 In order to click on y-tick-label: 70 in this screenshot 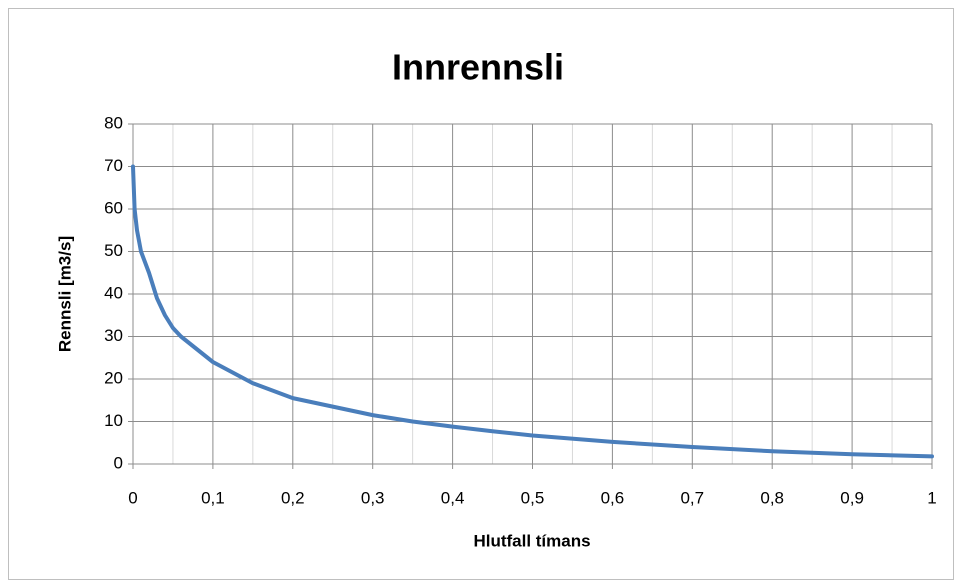, I will do `click(113, 165)`.